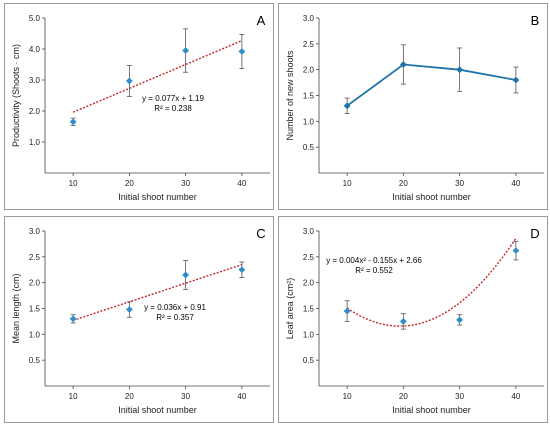 The height and width of the screenshot is (426, 550). I want to click on trend-r2: R² = 0.552, so click(374, 270).